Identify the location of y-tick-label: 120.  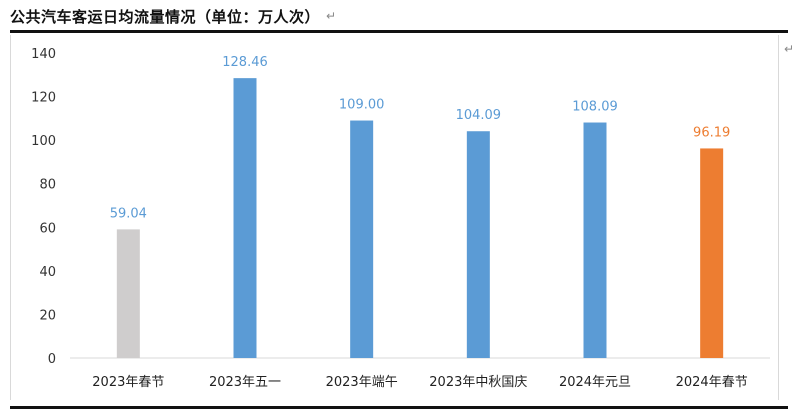
(43, 98).